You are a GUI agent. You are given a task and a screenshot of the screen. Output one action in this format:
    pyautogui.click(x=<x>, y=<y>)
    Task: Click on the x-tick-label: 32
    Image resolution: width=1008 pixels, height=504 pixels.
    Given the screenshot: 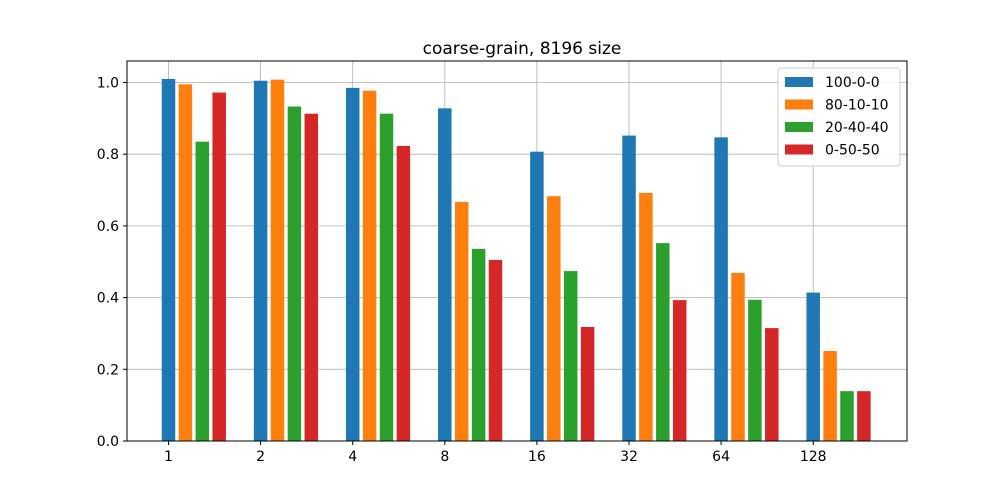 What is the action you would take?
    pyautogui.click(x=629, y=457)
    